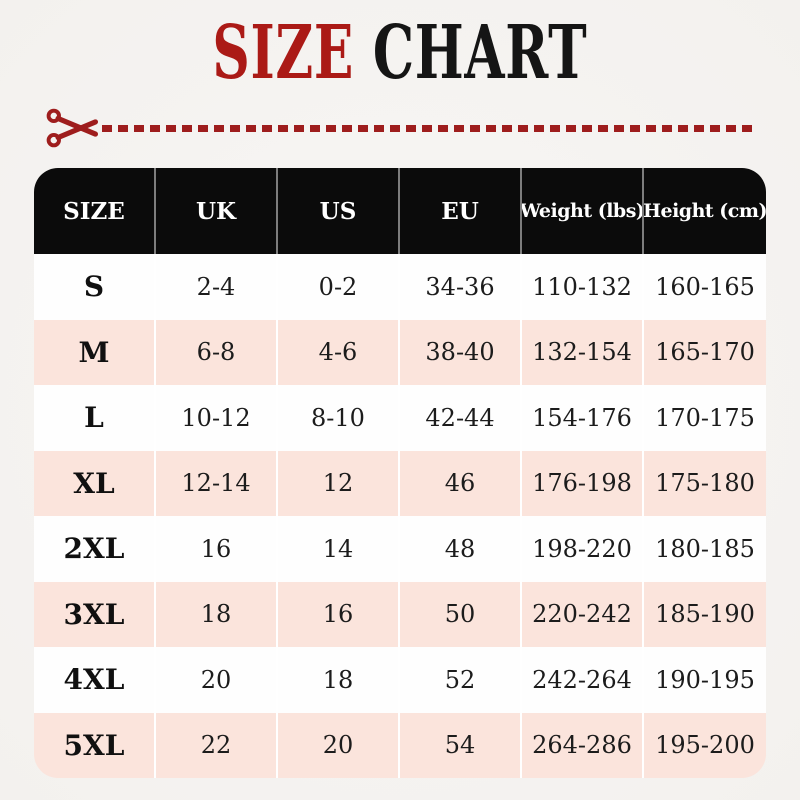  What do you see at coordinates (339, 483) in the screenshot?
I see `value-cell: 12` at bounding box center [339, 483].